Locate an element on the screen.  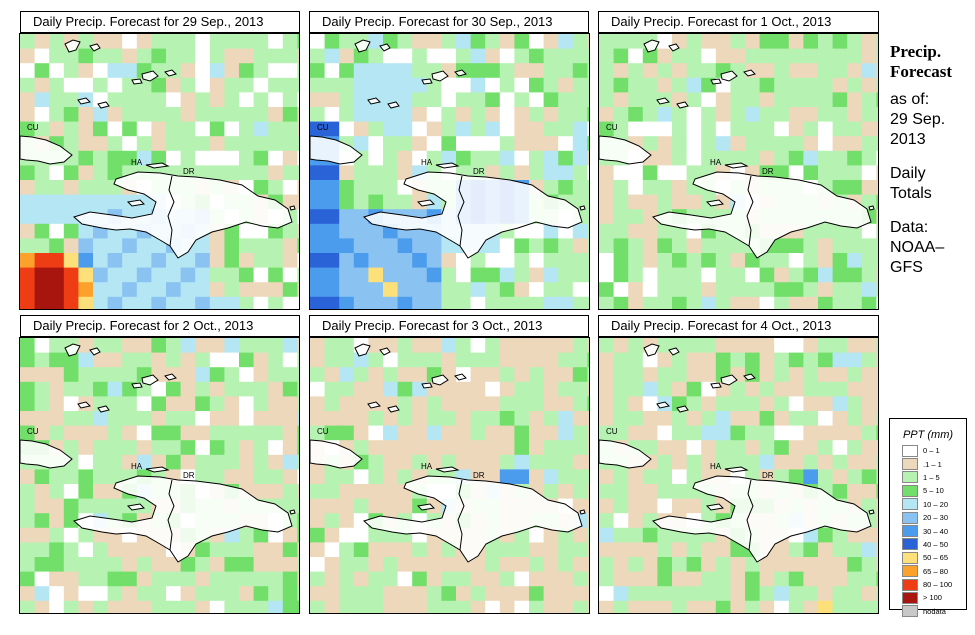
haiti-dr-border is located at coordinates (750, 211).